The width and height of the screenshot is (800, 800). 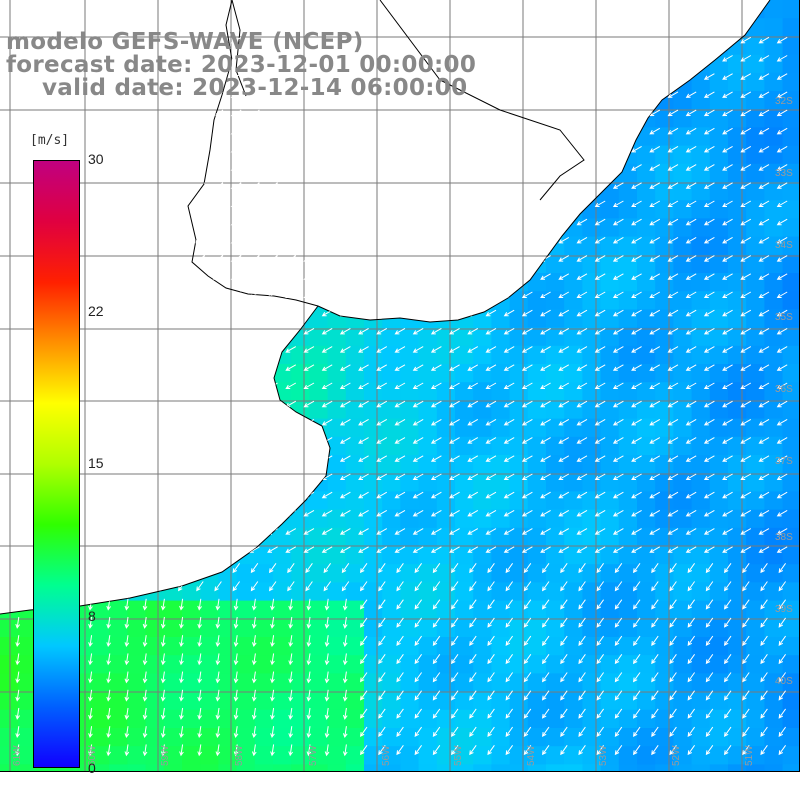 What do you see at coordinates (482, 100) in the screenshot?
I see `border-line` at bounding box center [482, 100].